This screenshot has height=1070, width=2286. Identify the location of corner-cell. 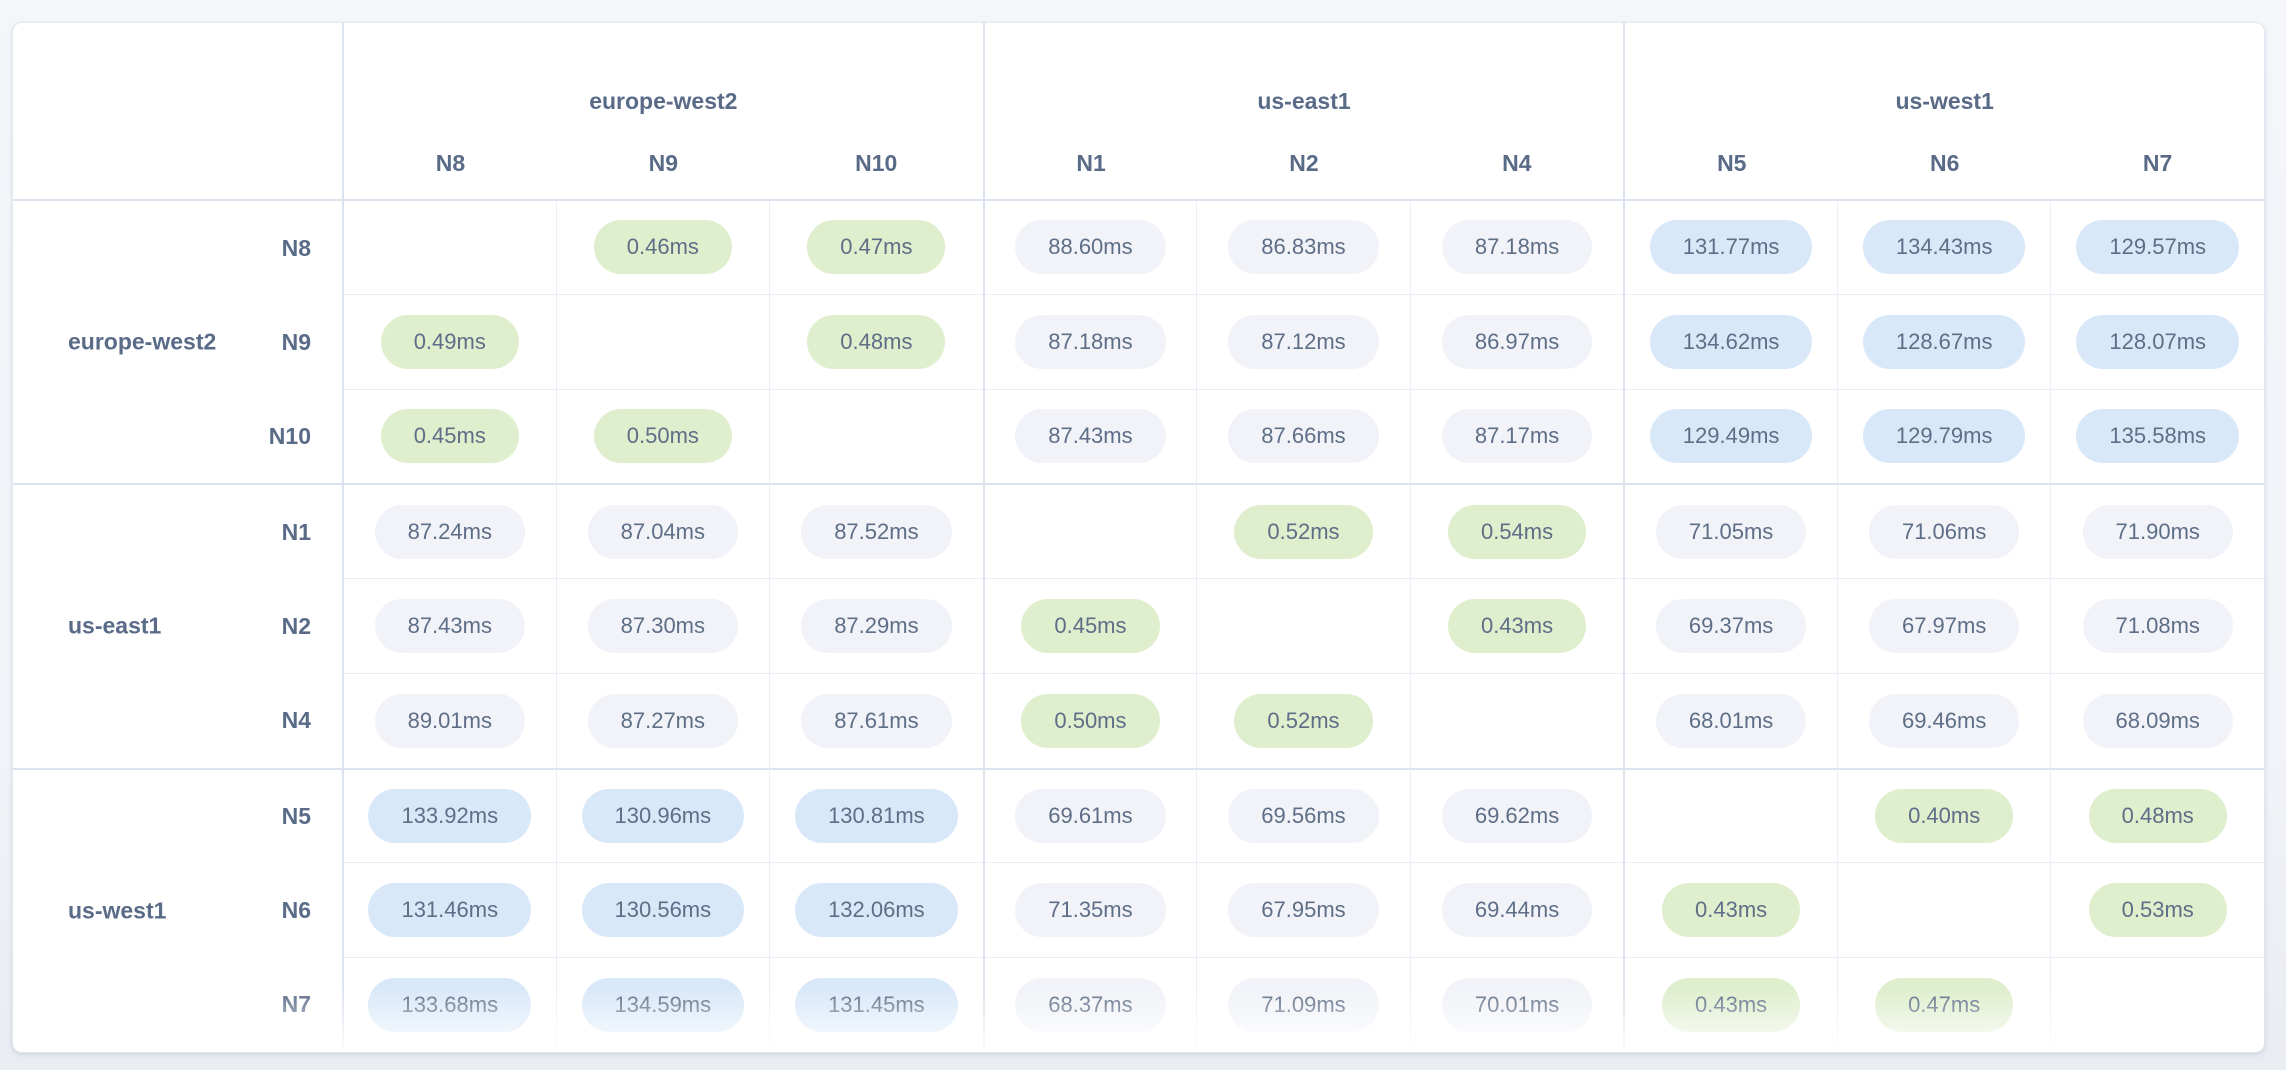
(177, 111).